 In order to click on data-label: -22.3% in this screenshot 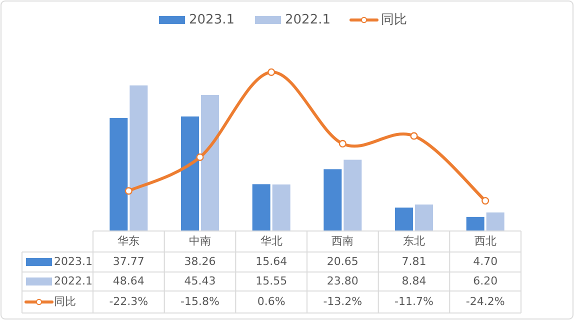, I will do `click(128, 301)`.